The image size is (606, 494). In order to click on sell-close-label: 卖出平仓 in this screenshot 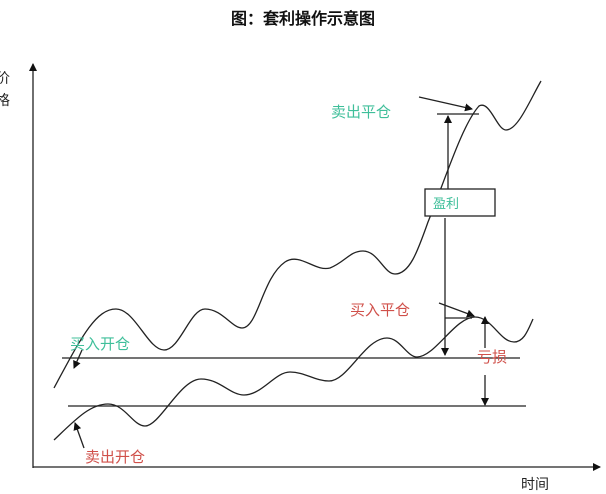, I will do `click(361, 112)`.